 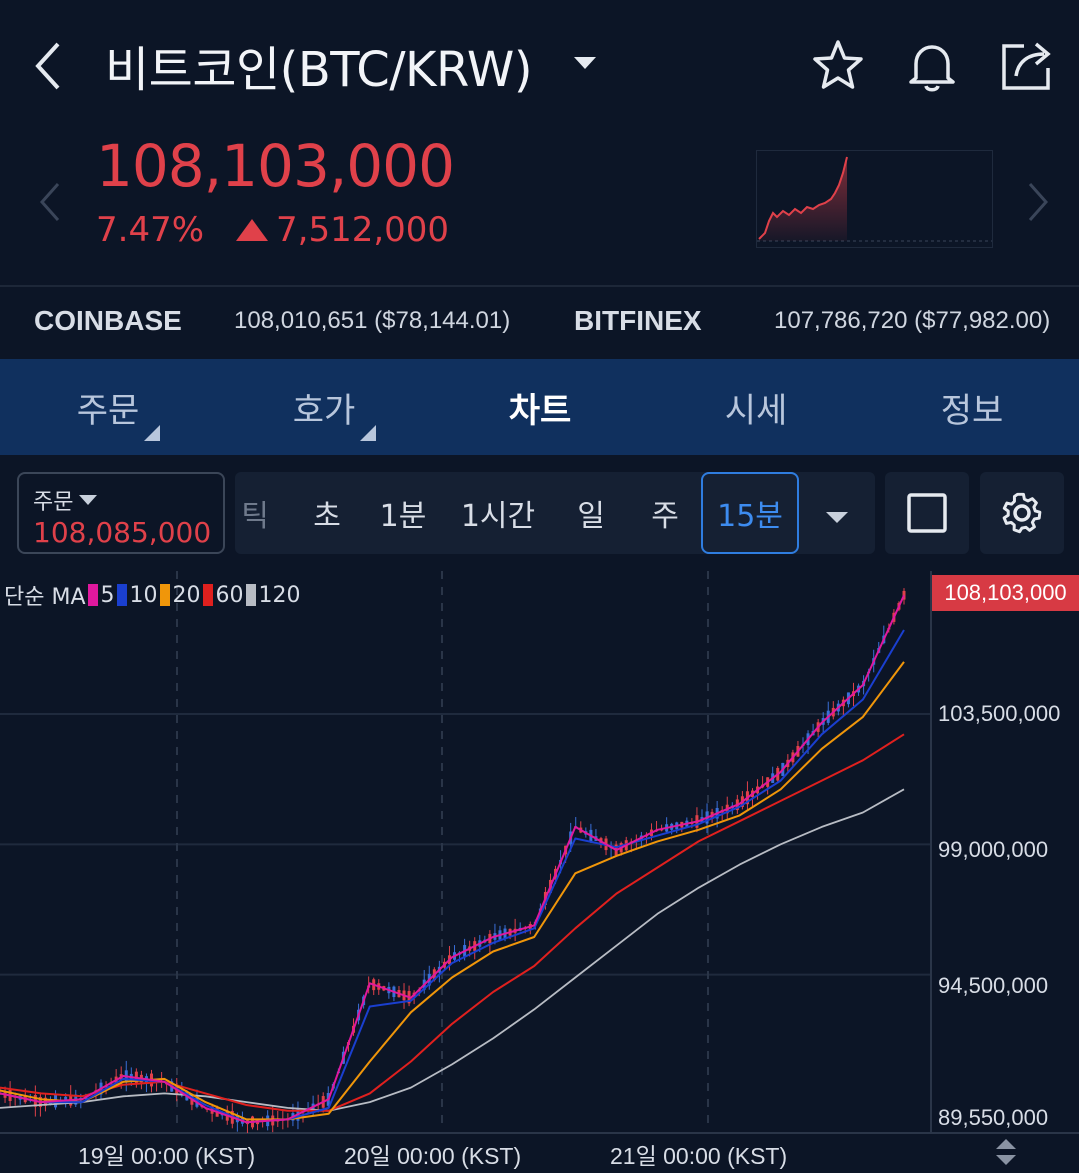 What do you see at coordinates (539, 207) in the screenshot?
I see `price-summary: 108,103,000 7.47% 7,512,000` at bounding box center [539, 207].